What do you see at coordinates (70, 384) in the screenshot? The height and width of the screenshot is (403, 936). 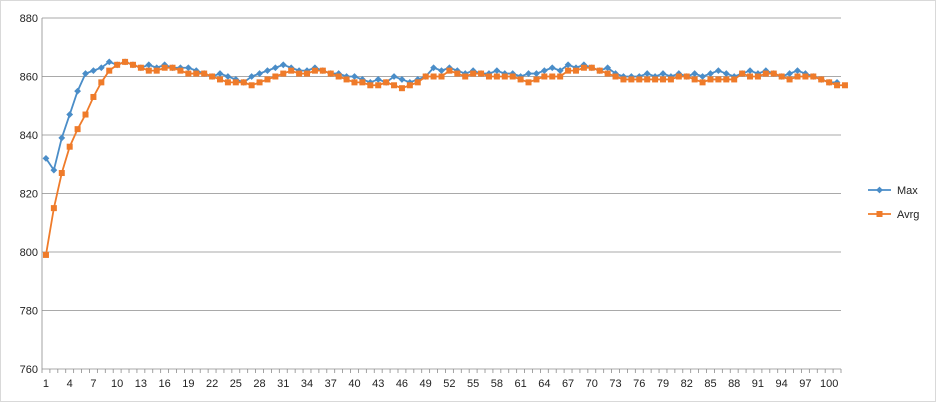 I see `x-tick-label: 4` at bounding box center [70, 384].